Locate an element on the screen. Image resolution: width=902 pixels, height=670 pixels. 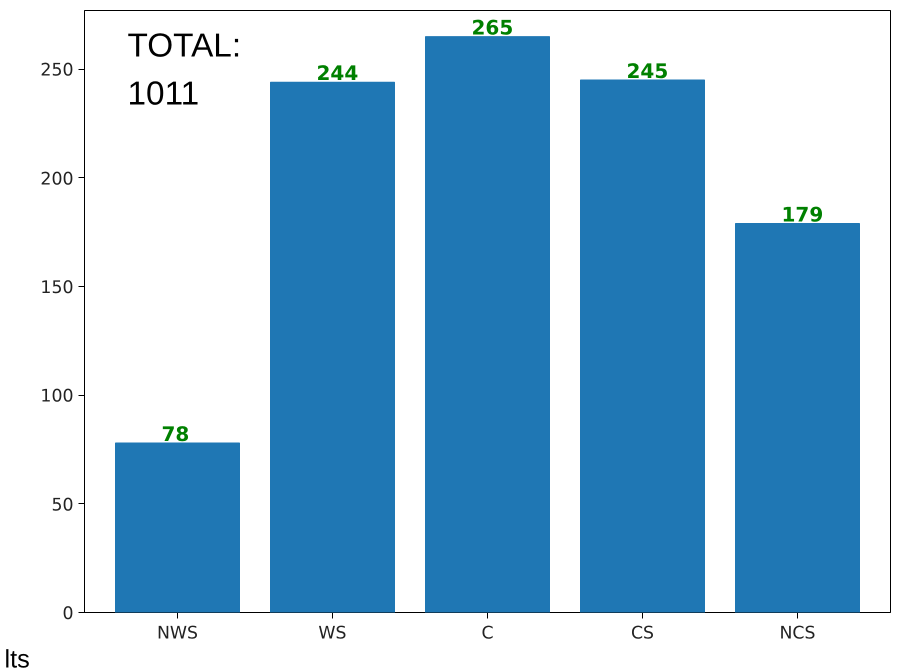
x-tick-label: NWS is located at coordinates (177, 634).